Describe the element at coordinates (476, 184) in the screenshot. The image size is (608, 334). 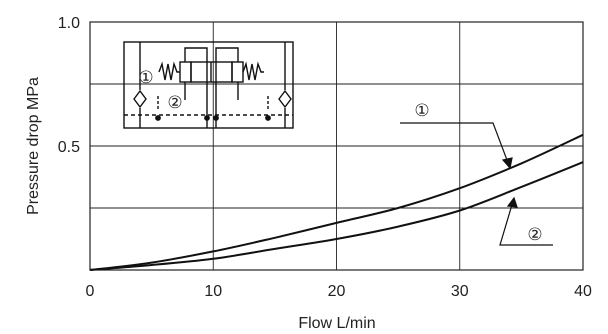
I see `callout-leaders` at that location.